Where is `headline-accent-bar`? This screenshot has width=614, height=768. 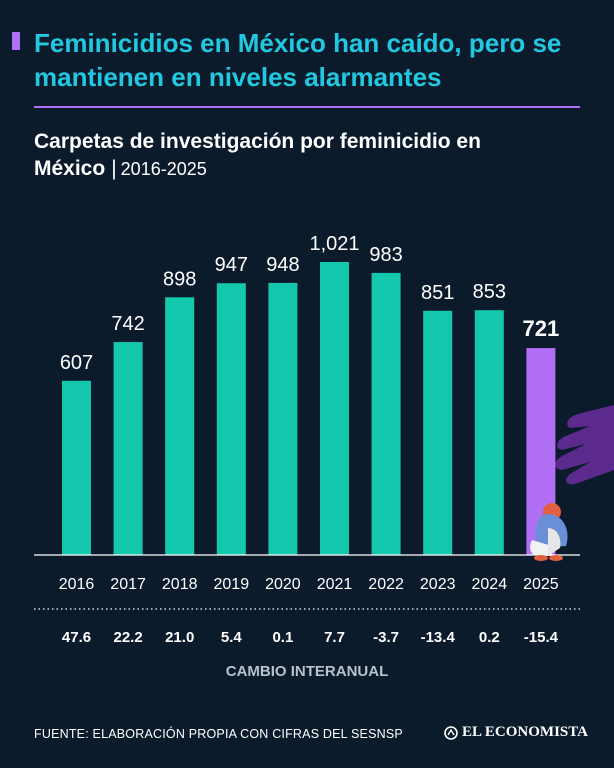 headline-accent-bar is located at coordinates (16, 41).